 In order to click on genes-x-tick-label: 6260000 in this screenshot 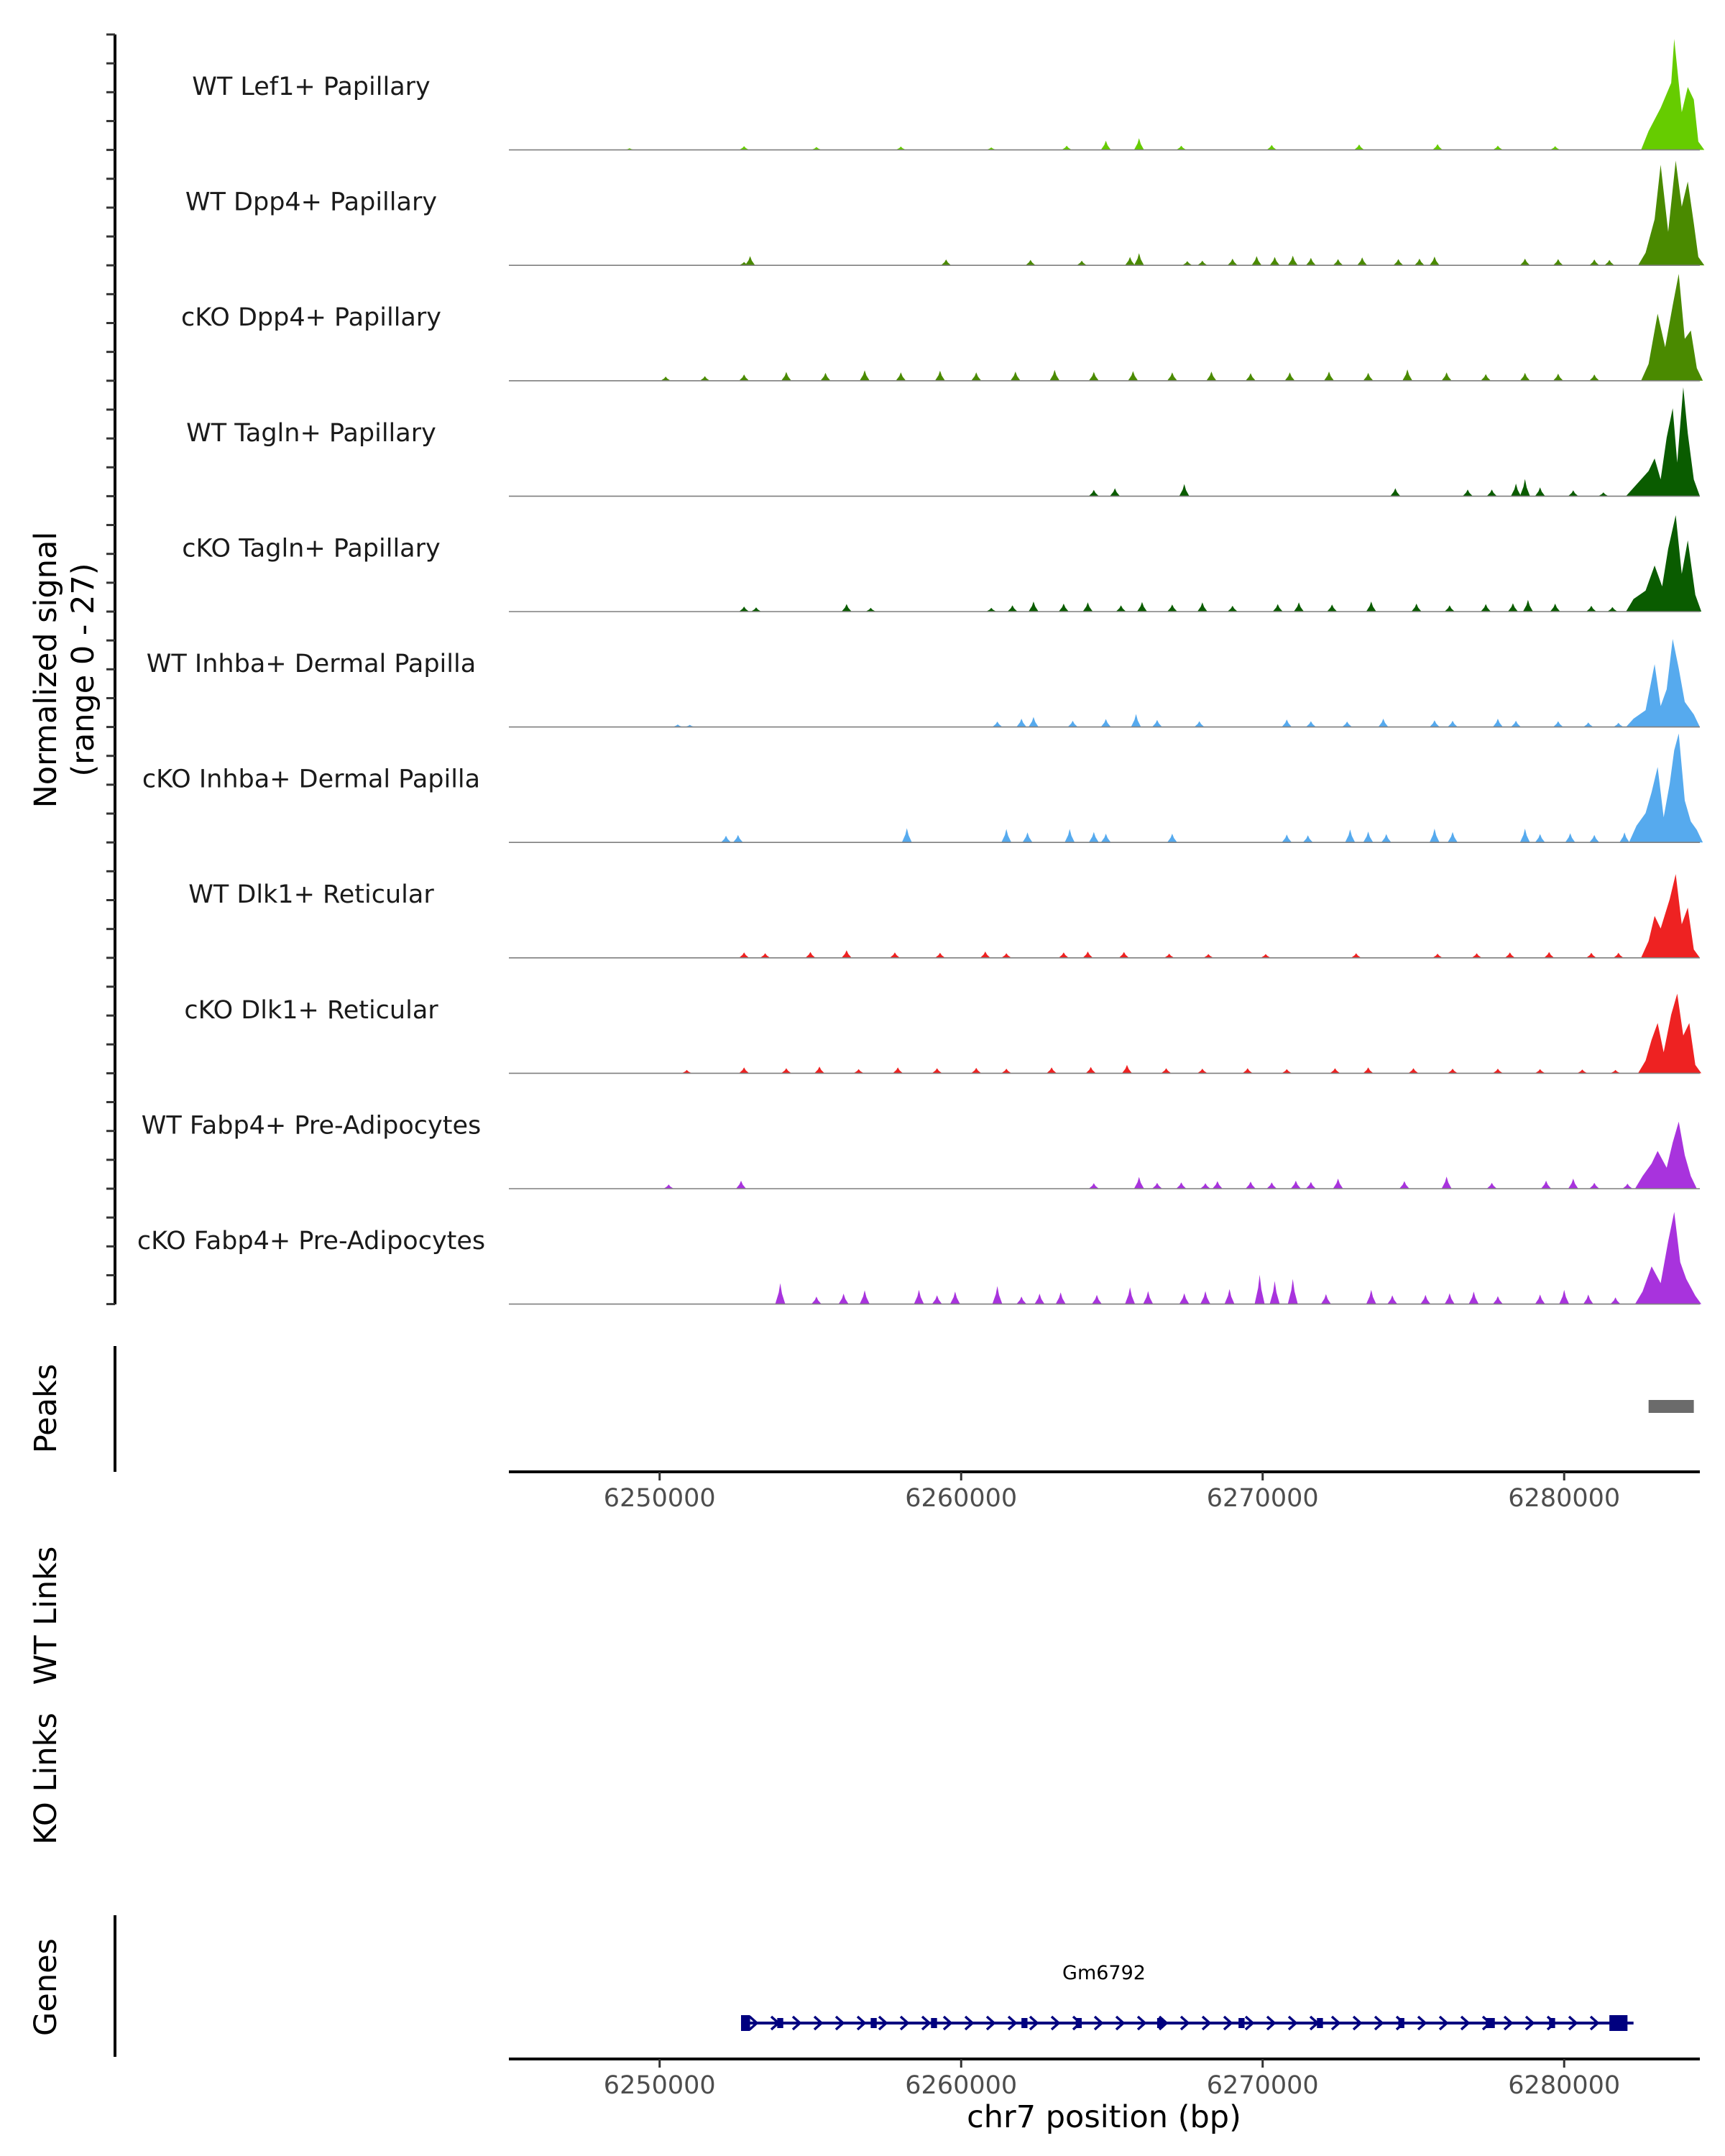, I will do `click(961, 2085)`.